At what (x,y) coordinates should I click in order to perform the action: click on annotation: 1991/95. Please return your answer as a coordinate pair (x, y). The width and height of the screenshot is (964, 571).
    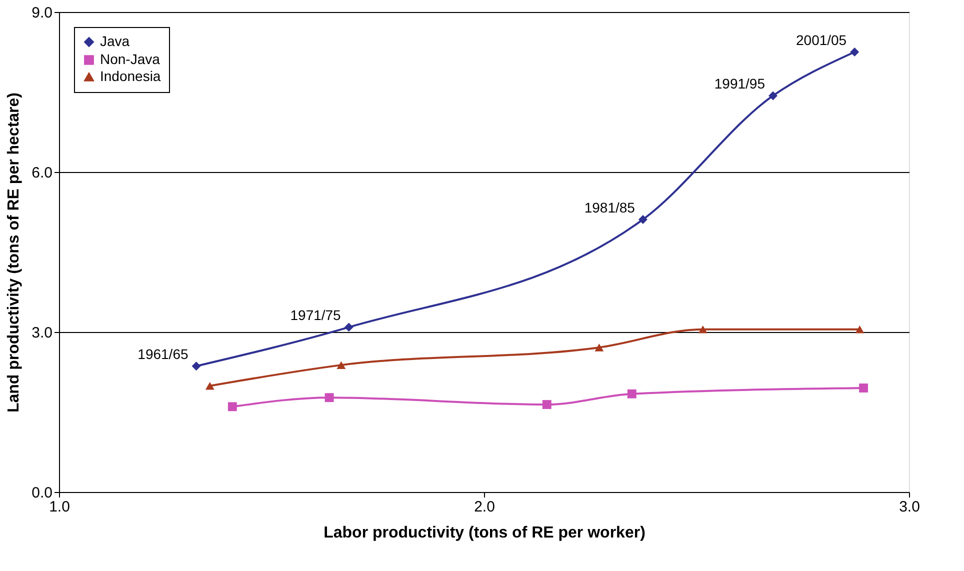
    Looking at the image, I should click on (740, 84).